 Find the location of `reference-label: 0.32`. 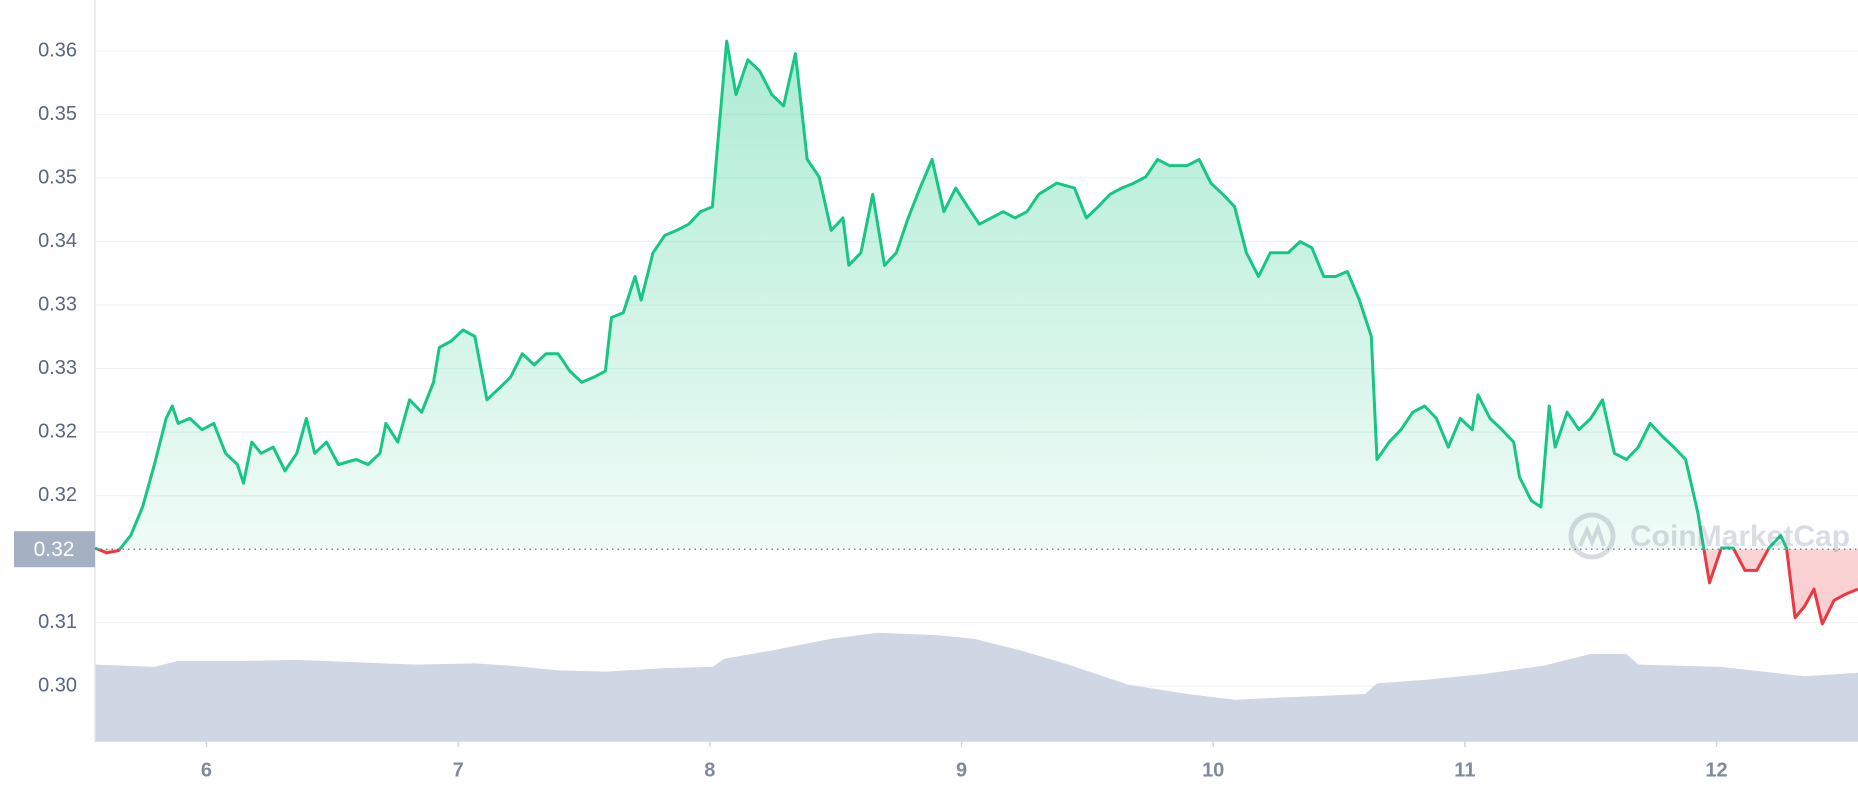

reference-label: 0.32 is located at coordinates (54, 549).